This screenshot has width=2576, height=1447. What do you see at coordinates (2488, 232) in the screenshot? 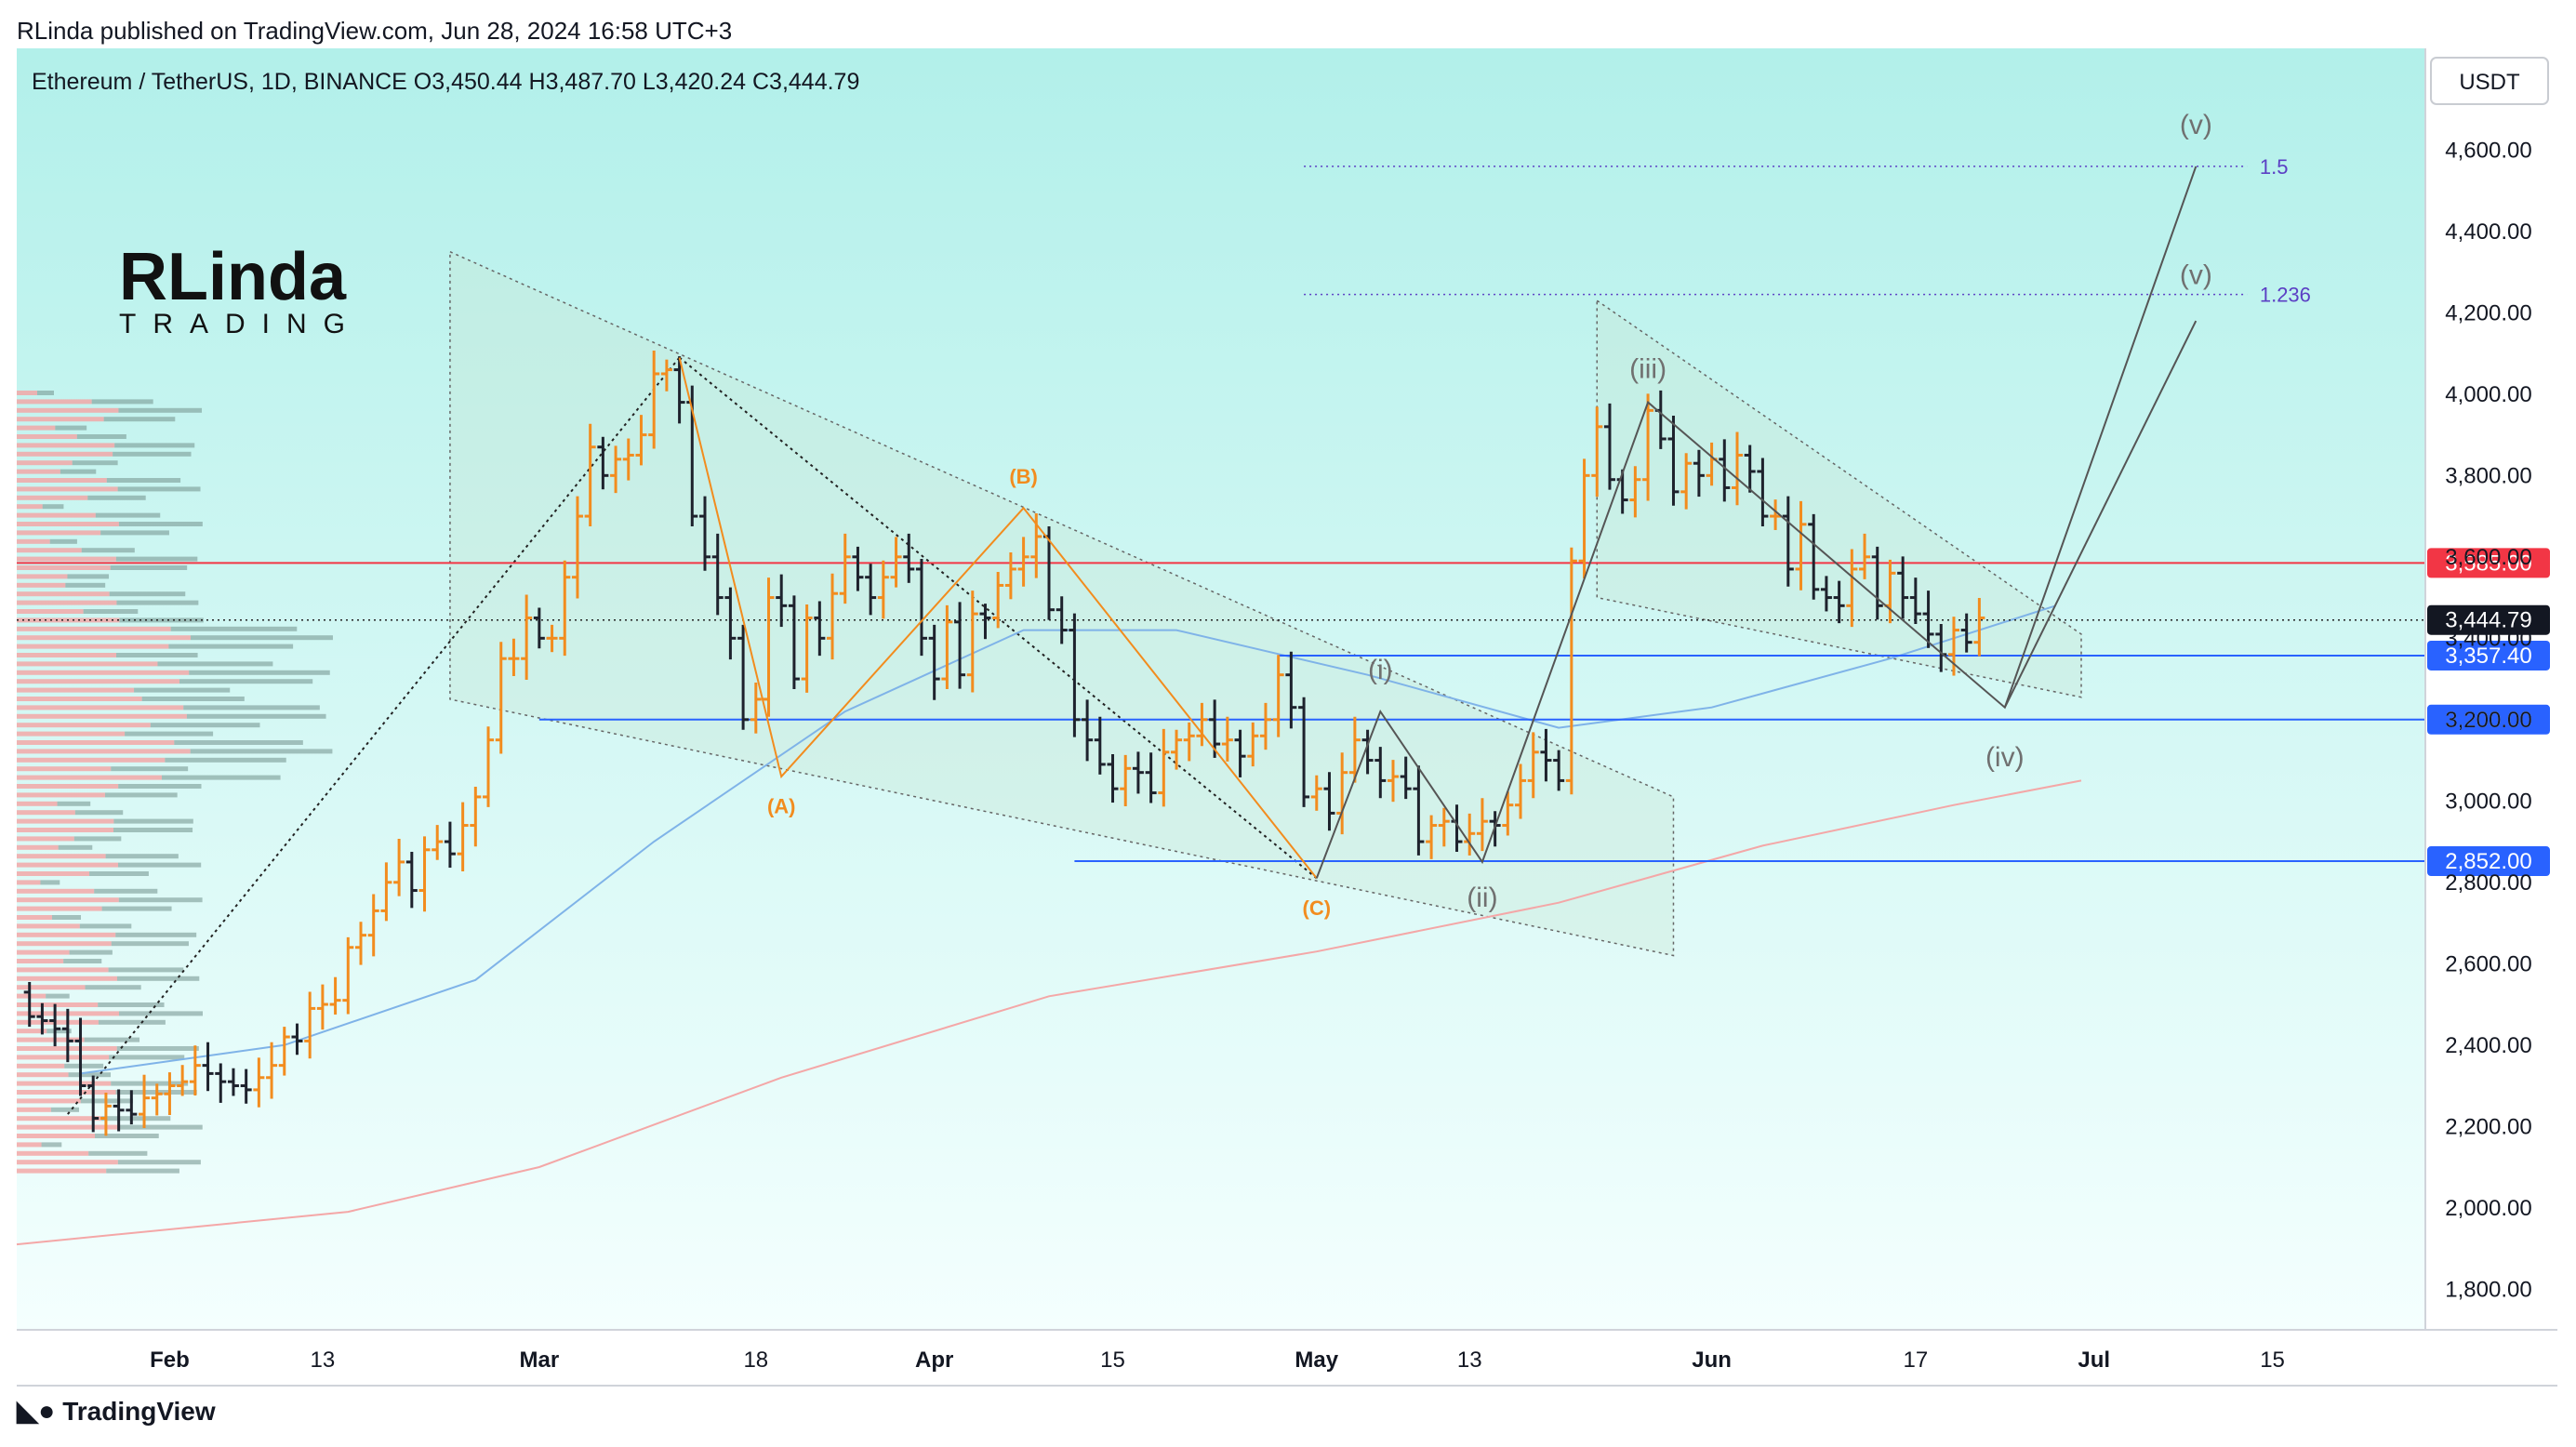
I see `y-tick-label: 4,400.00` at bounding box center [2488, 232].